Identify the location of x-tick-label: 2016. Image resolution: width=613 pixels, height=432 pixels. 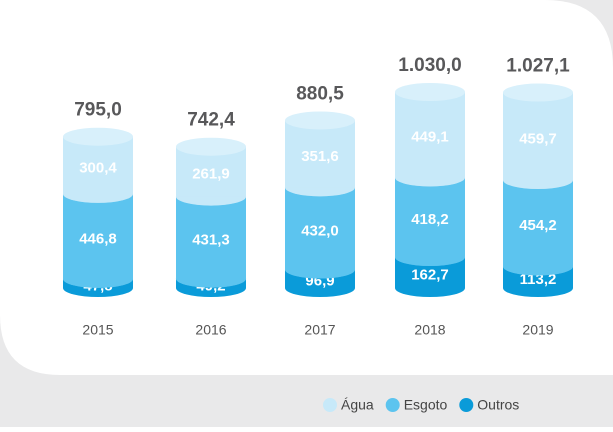
(210, 330).